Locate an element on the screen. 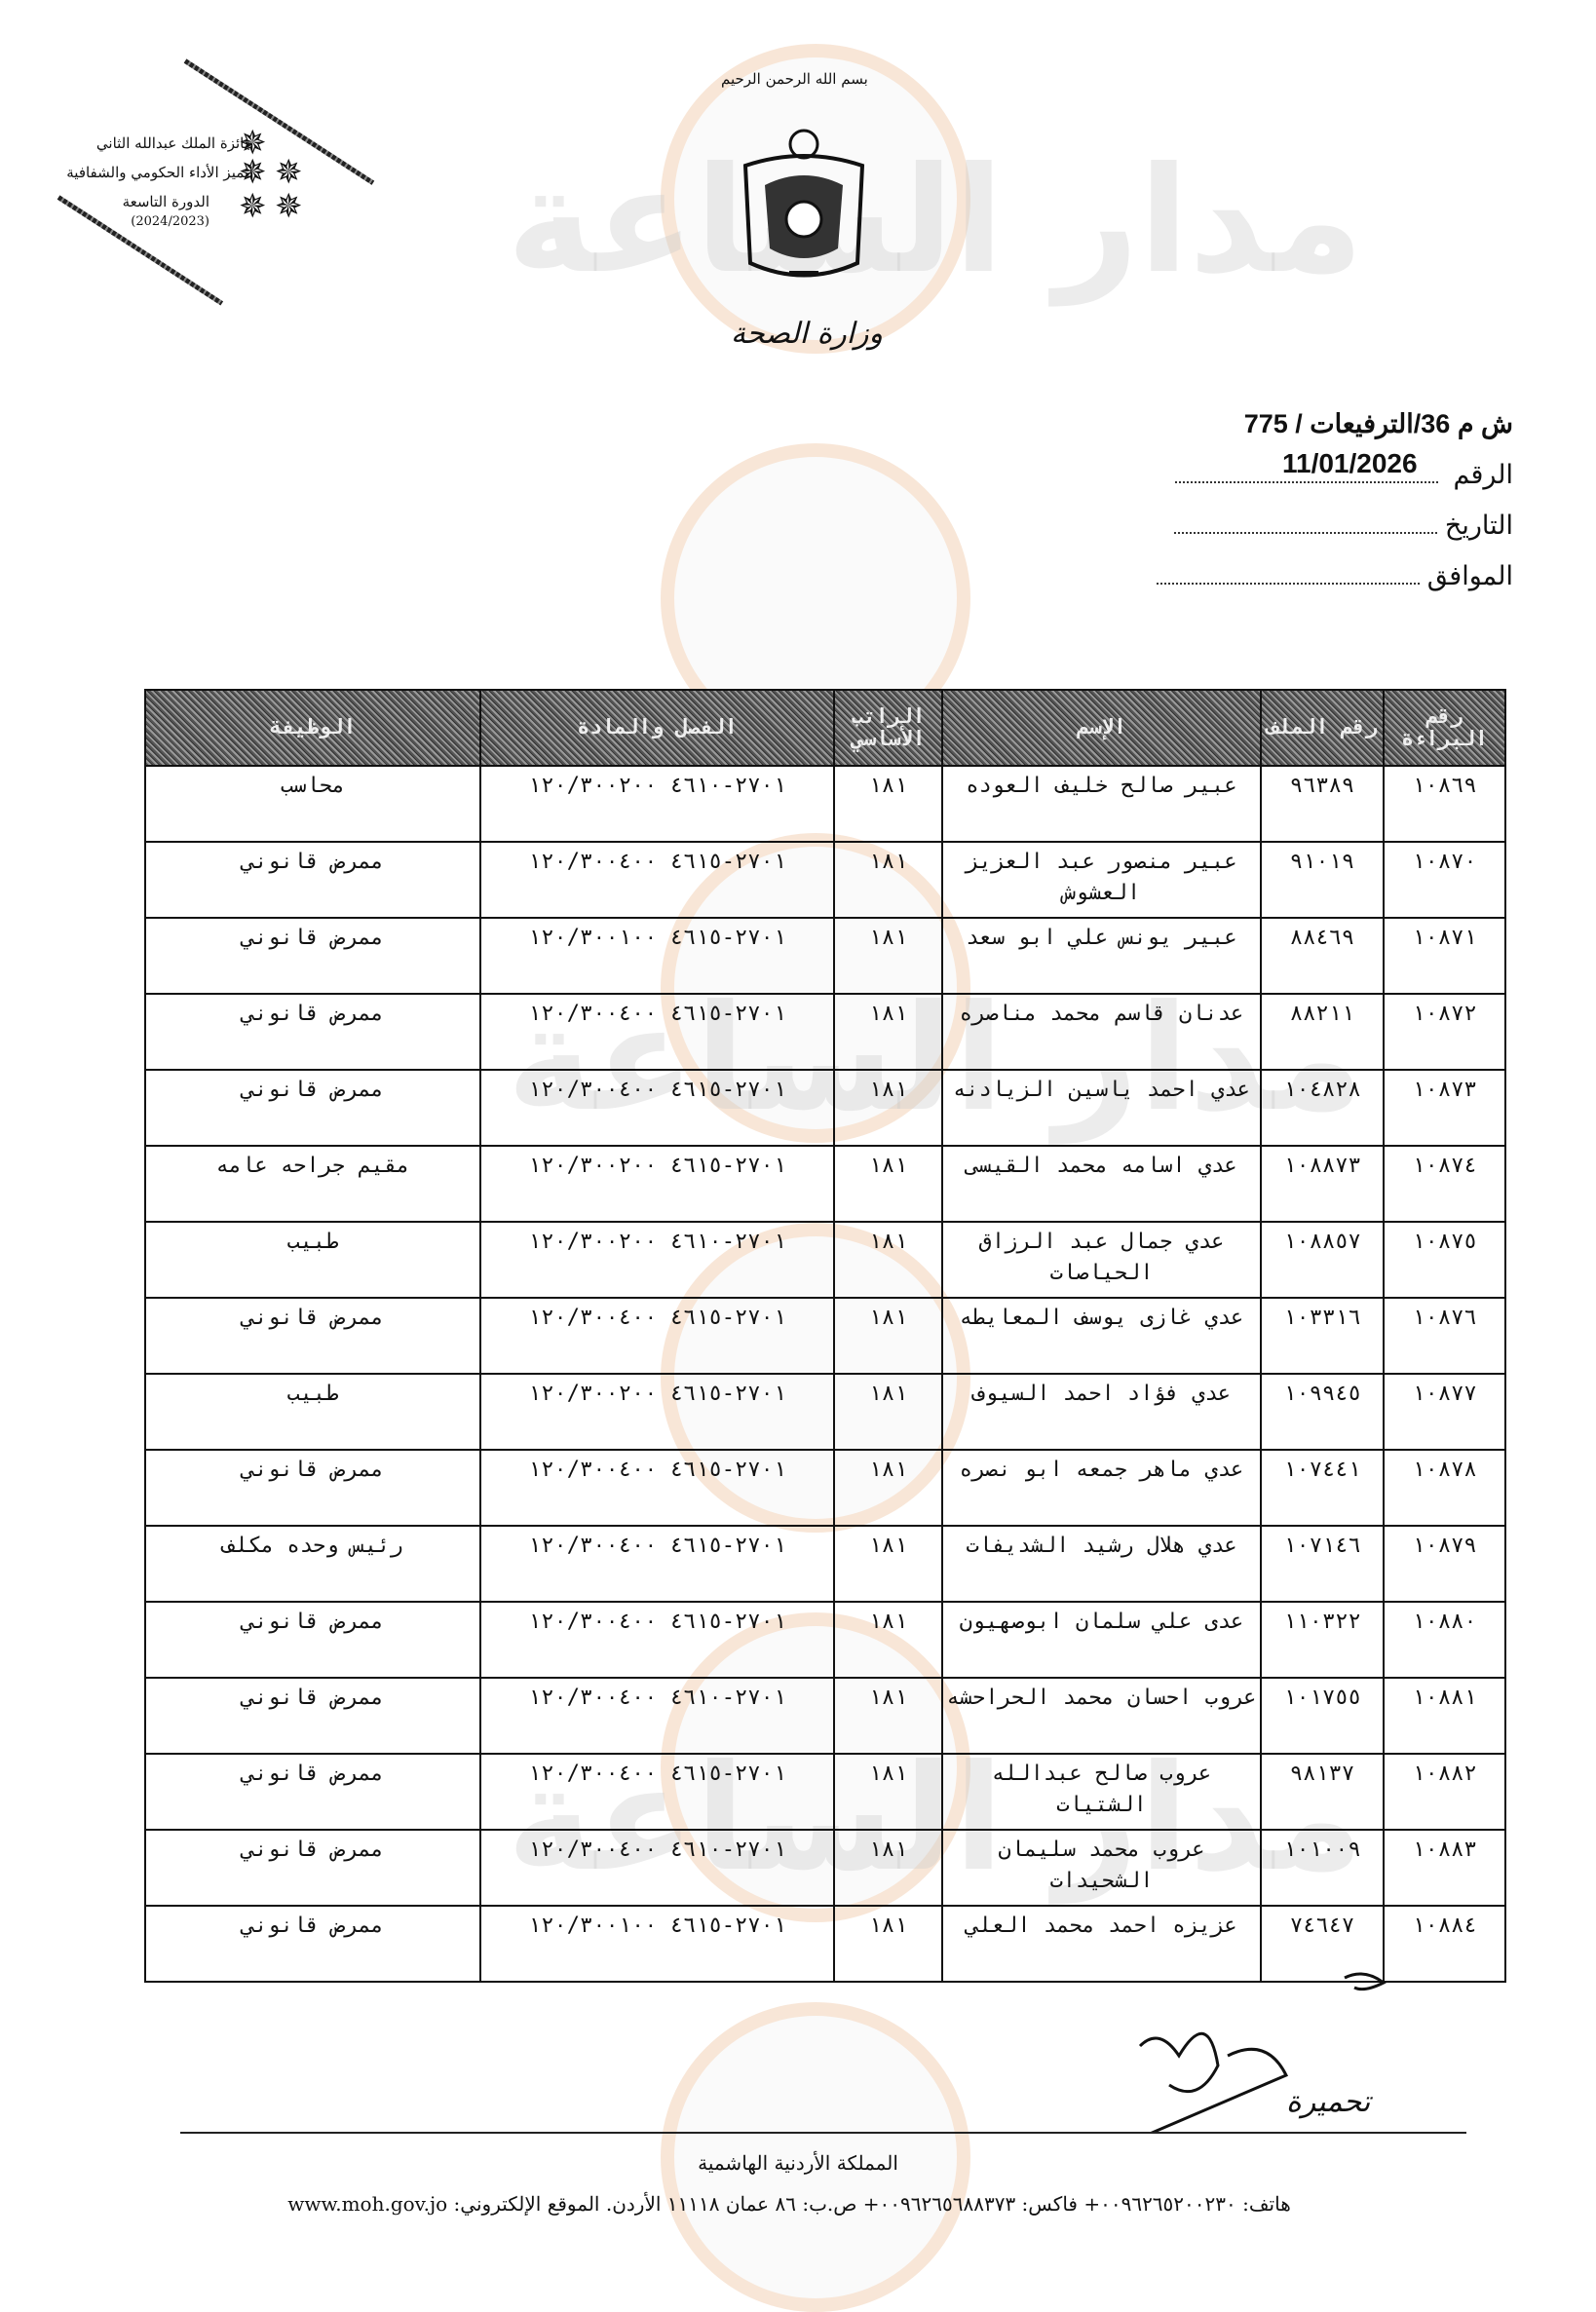  cell-name: عبير منصور عبد العزيز العشوش is located at coordinates (1102, 880).